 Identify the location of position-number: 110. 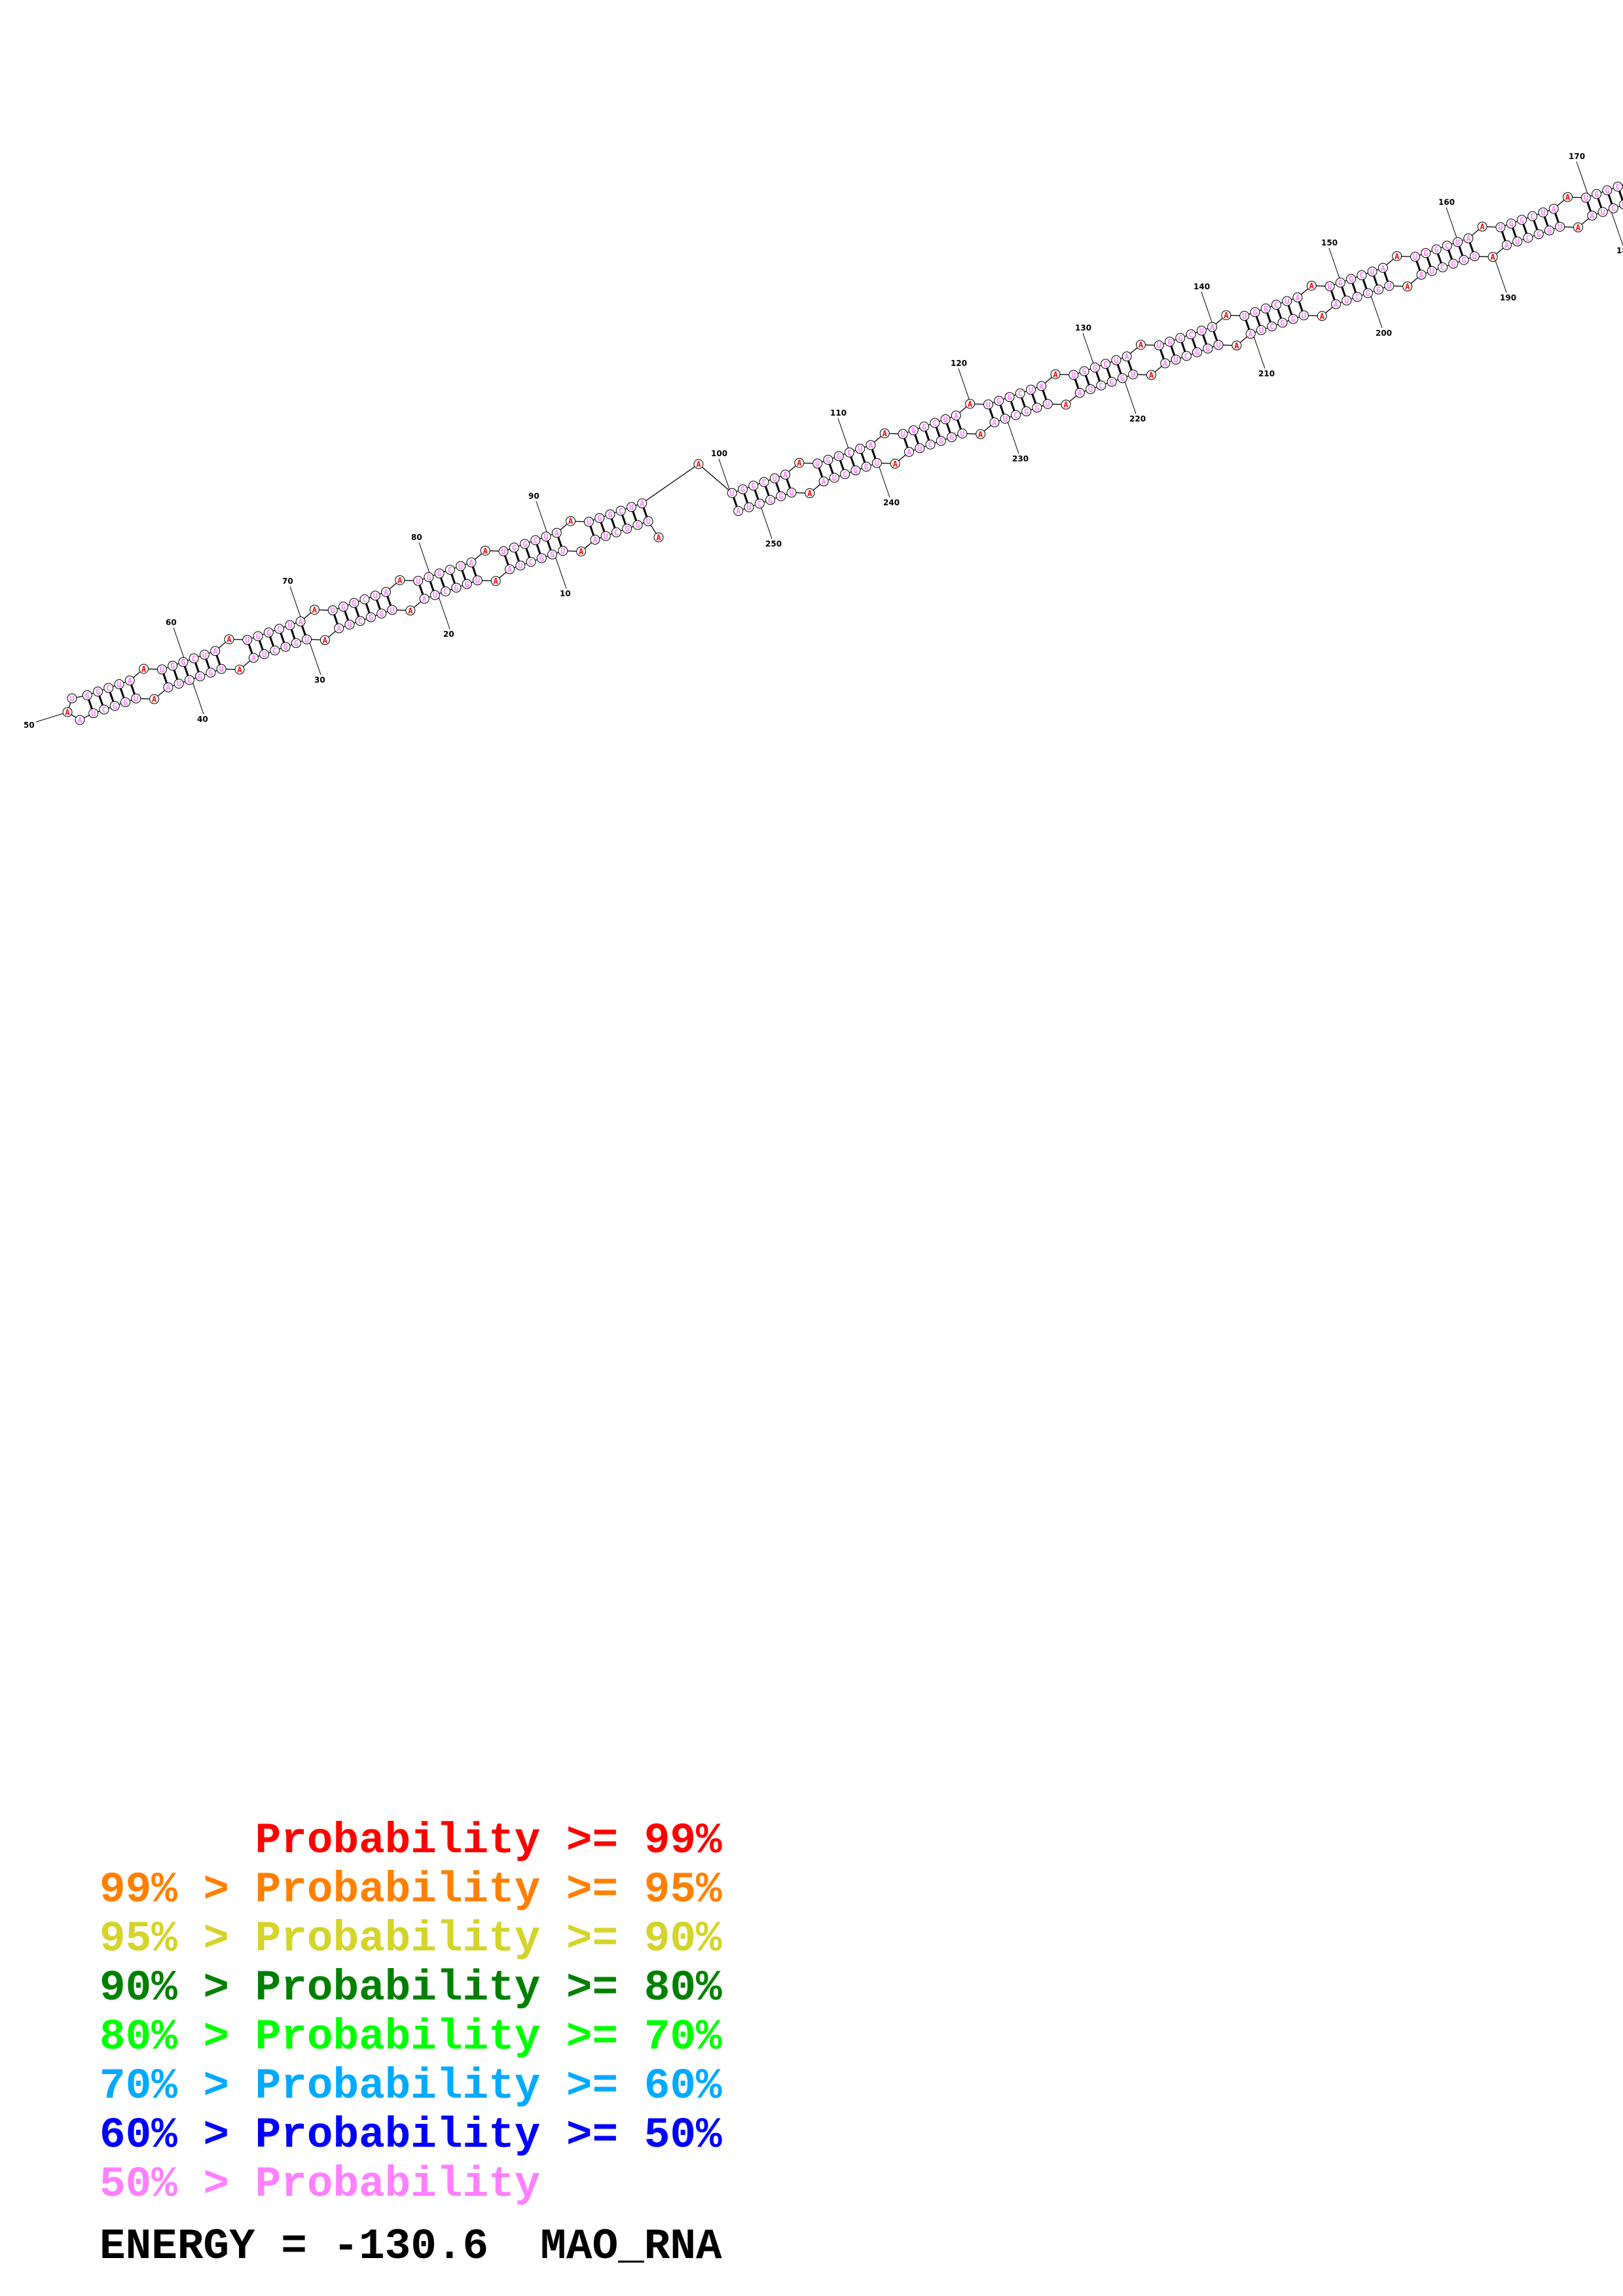
(838, 413).